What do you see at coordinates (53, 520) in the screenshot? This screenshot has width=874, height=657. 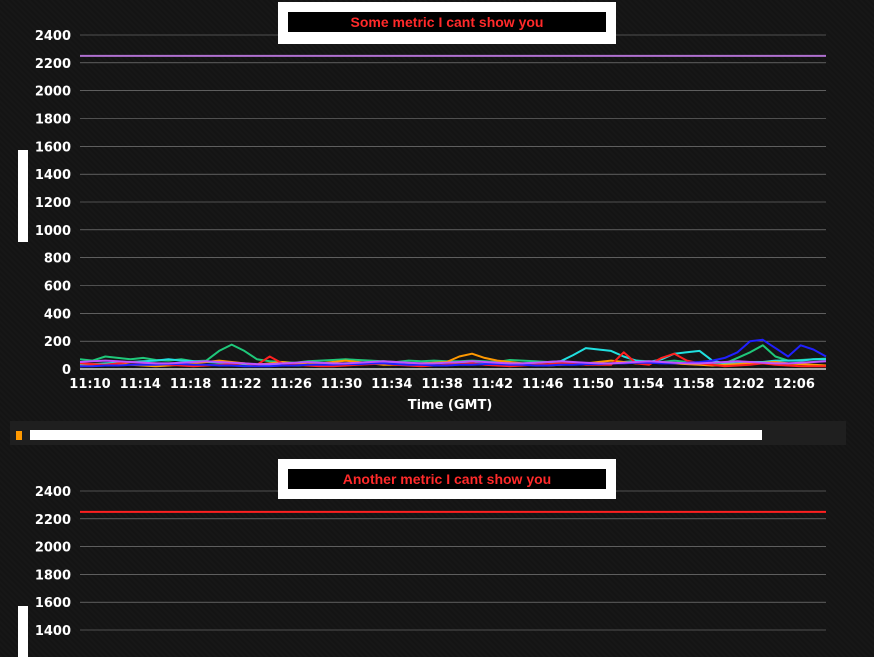 I see `chart2-y-tick-label: 2200` at bounding box center [53, 520].